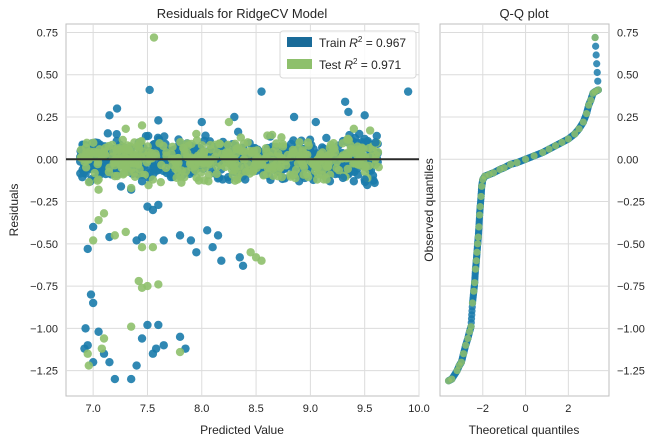 The image size is (656, 446). What do you see at coordinates (598, 81) in the screenshot?
I see `qq-curve-point` at bounding box center [598, 81].